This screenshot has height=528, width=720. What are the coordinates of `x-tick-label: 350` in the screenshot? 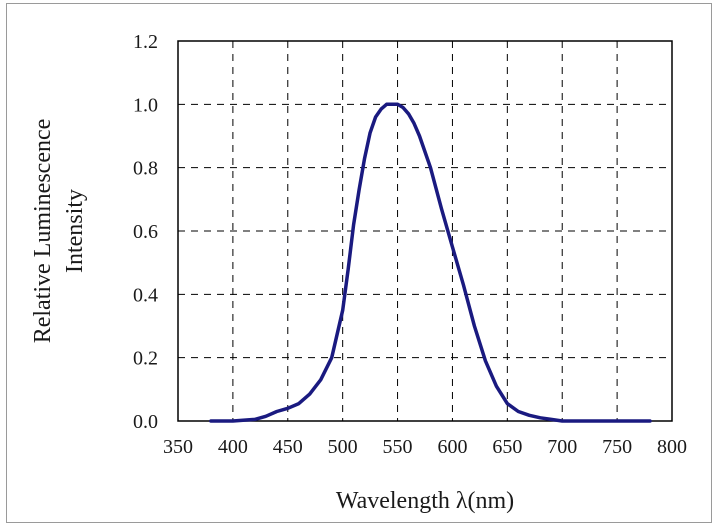 It's located at (178, 447).